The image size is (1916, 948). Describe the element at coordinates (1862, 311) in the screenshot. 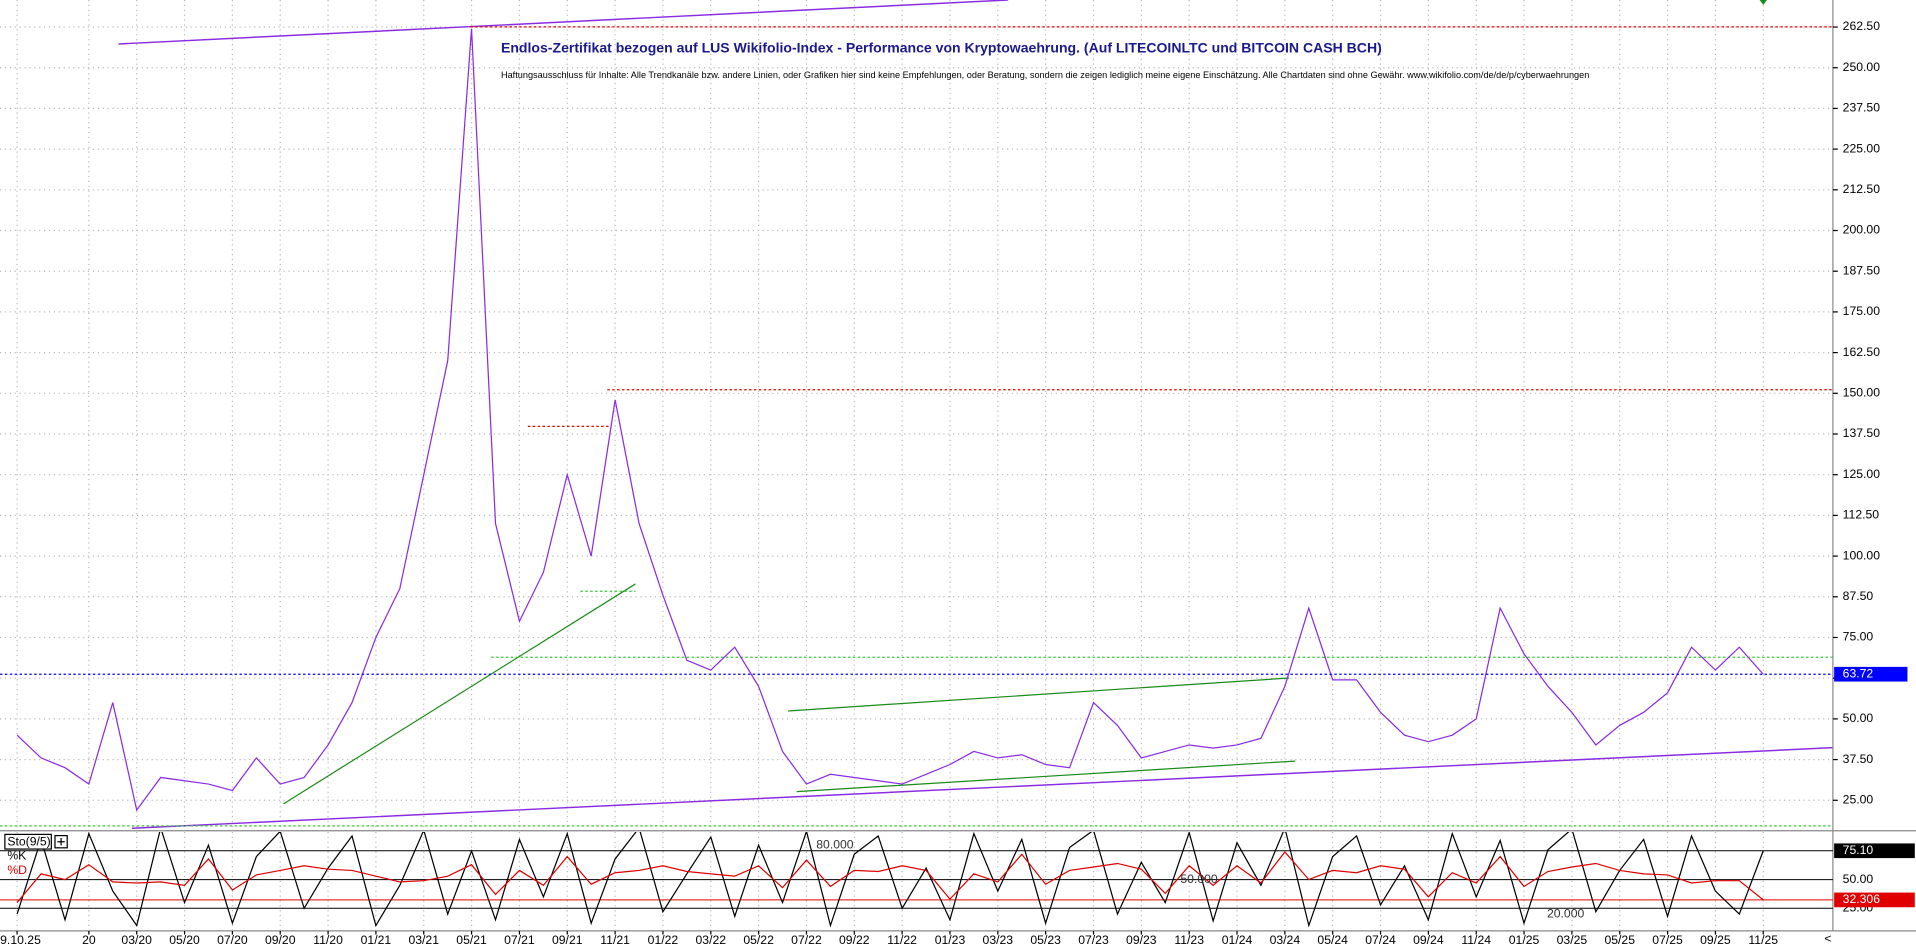

I see `y-tick-label: 175.00` at that location.